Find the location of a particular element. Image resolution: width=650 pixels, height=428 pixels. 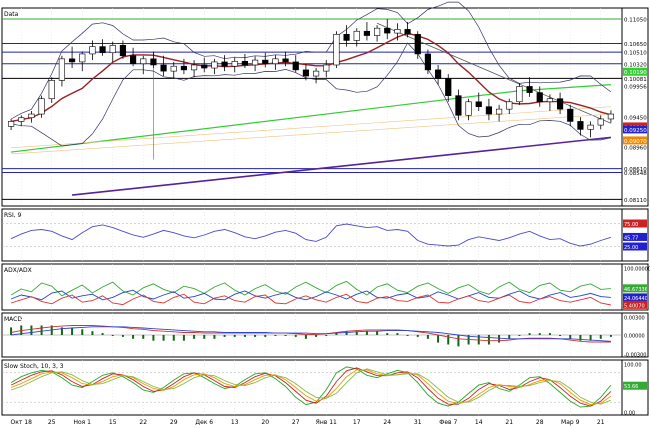

y-tick-label: 0.10320 is located at coordinates (635, 65).